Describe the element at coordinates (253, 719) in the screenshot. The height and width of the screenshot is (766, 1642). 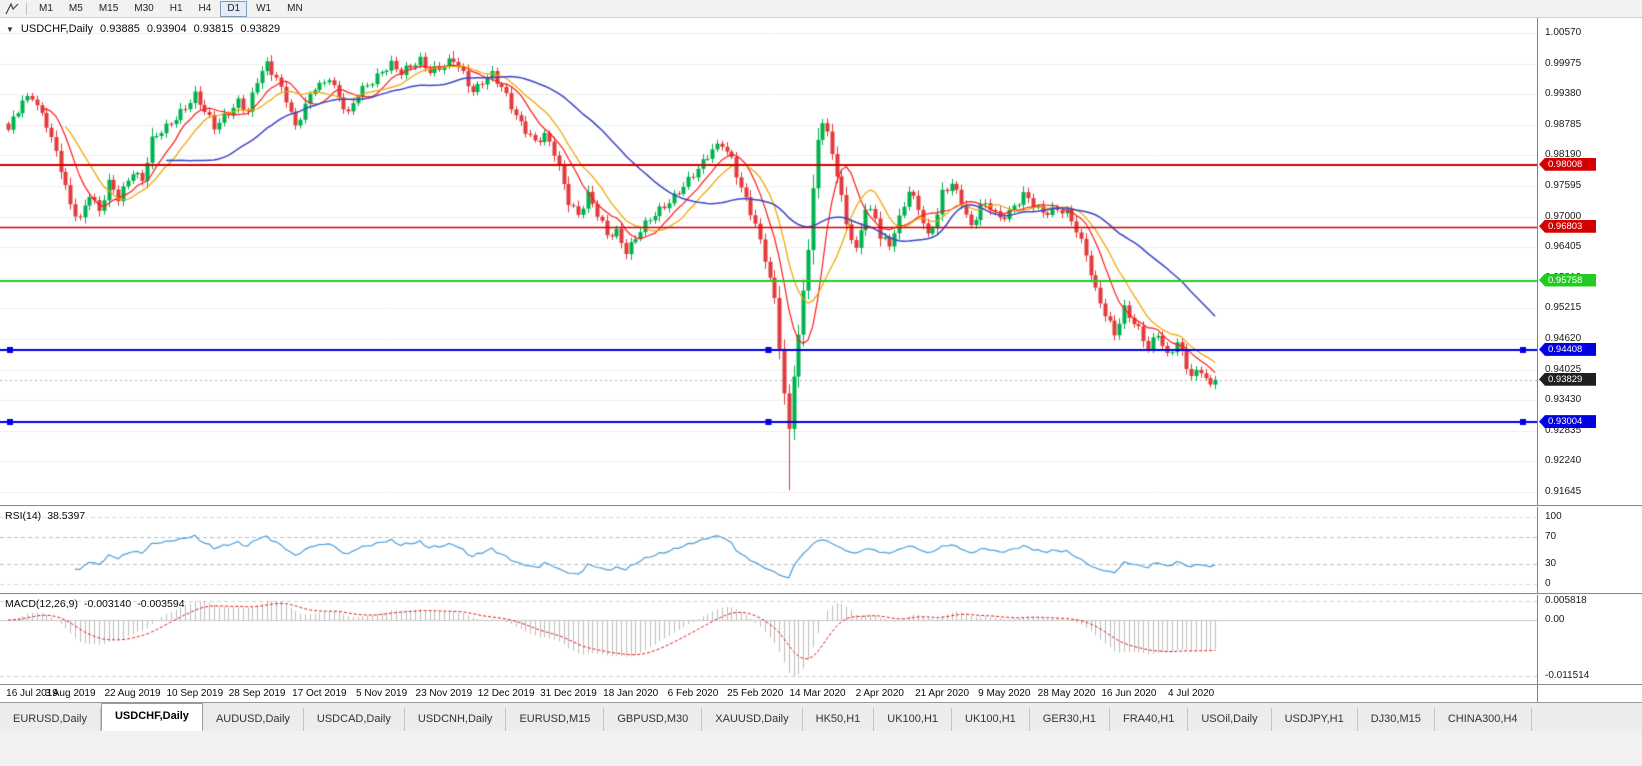
I see `tab-audusd-daily: AUDUSD,Daily` at that location.